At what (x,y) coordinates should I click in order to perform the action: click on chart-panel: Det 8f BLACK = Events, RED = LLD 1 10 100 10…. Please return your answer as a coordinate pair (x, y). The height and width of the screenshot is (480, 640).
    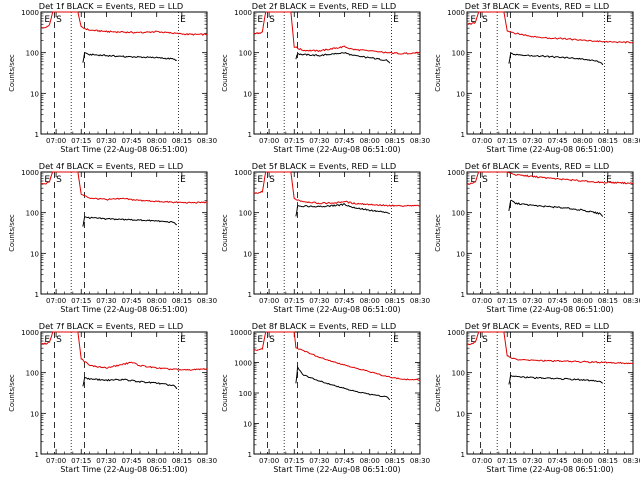
    Looking at the image, I should click on (325, 397).